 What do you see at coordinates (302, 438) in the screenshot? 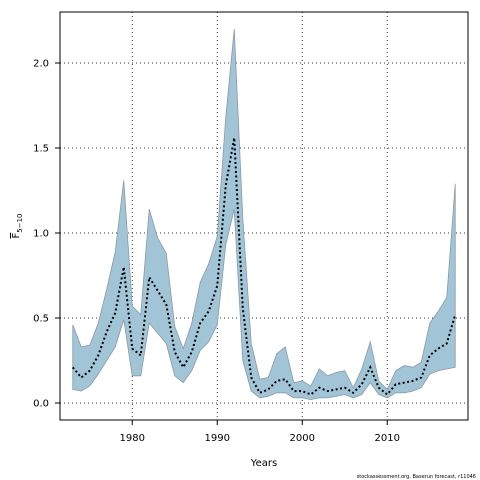
I see `x-tick-label: 2000` at bounding box center [302, 438].